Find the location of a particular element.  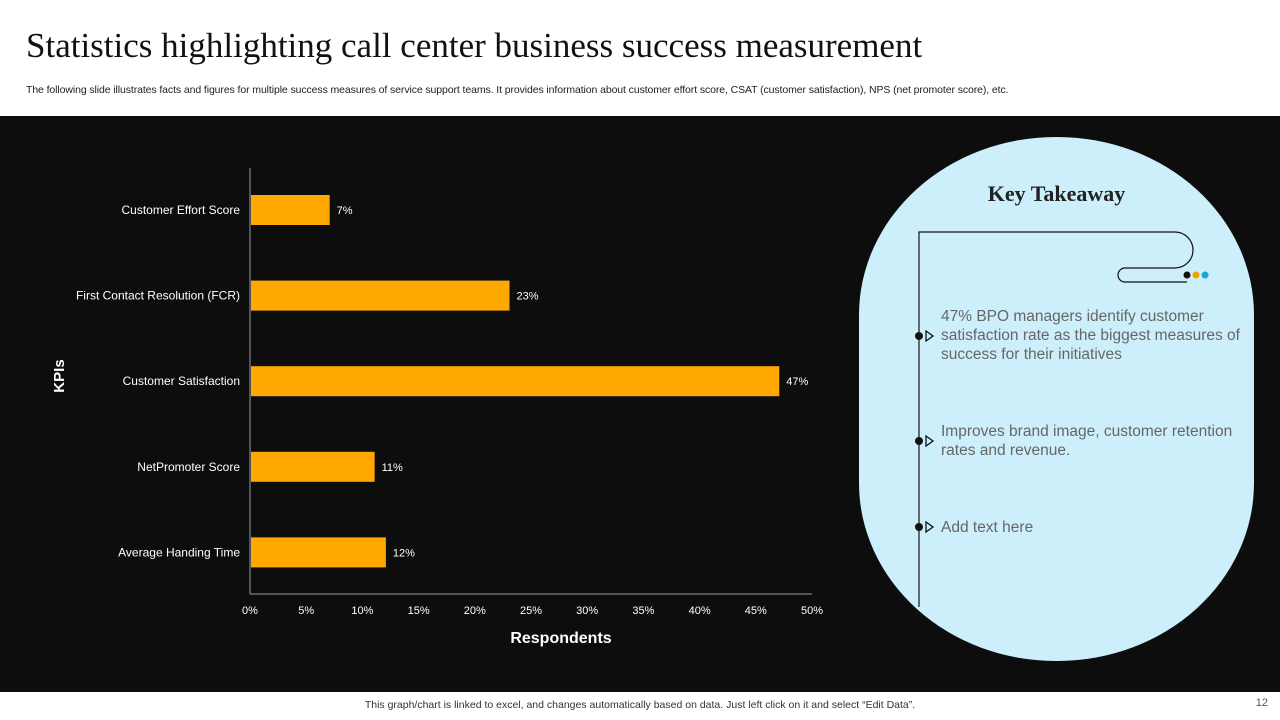

key-takeaway-title: Key Takeaway is located at coordinates (1056, 193).